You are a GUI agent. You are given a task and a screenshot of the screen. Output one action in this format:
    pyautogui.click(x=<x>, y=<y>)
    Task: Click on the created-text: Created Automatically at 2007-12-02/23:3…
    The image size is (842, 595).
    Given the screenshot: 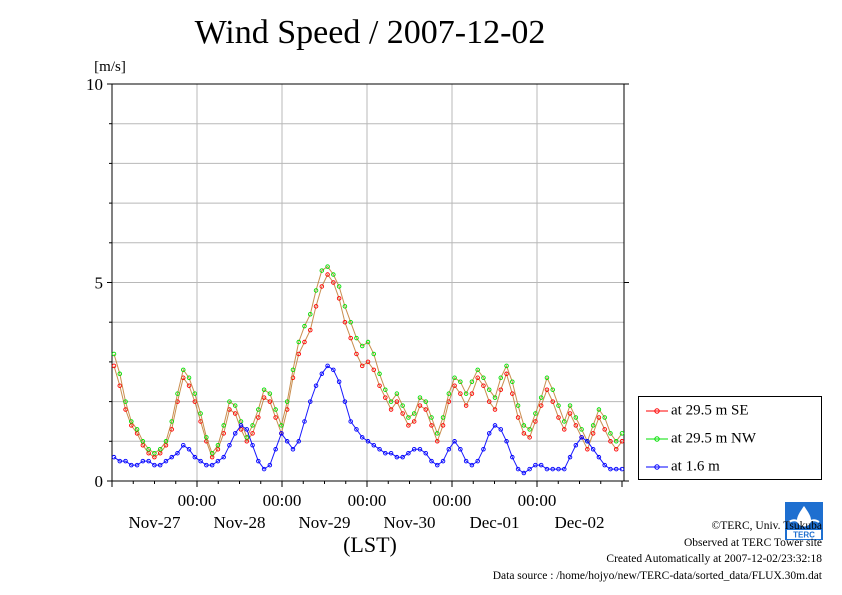 What is the action you would take?
    pyautogui.click(x=714, y=559)
    